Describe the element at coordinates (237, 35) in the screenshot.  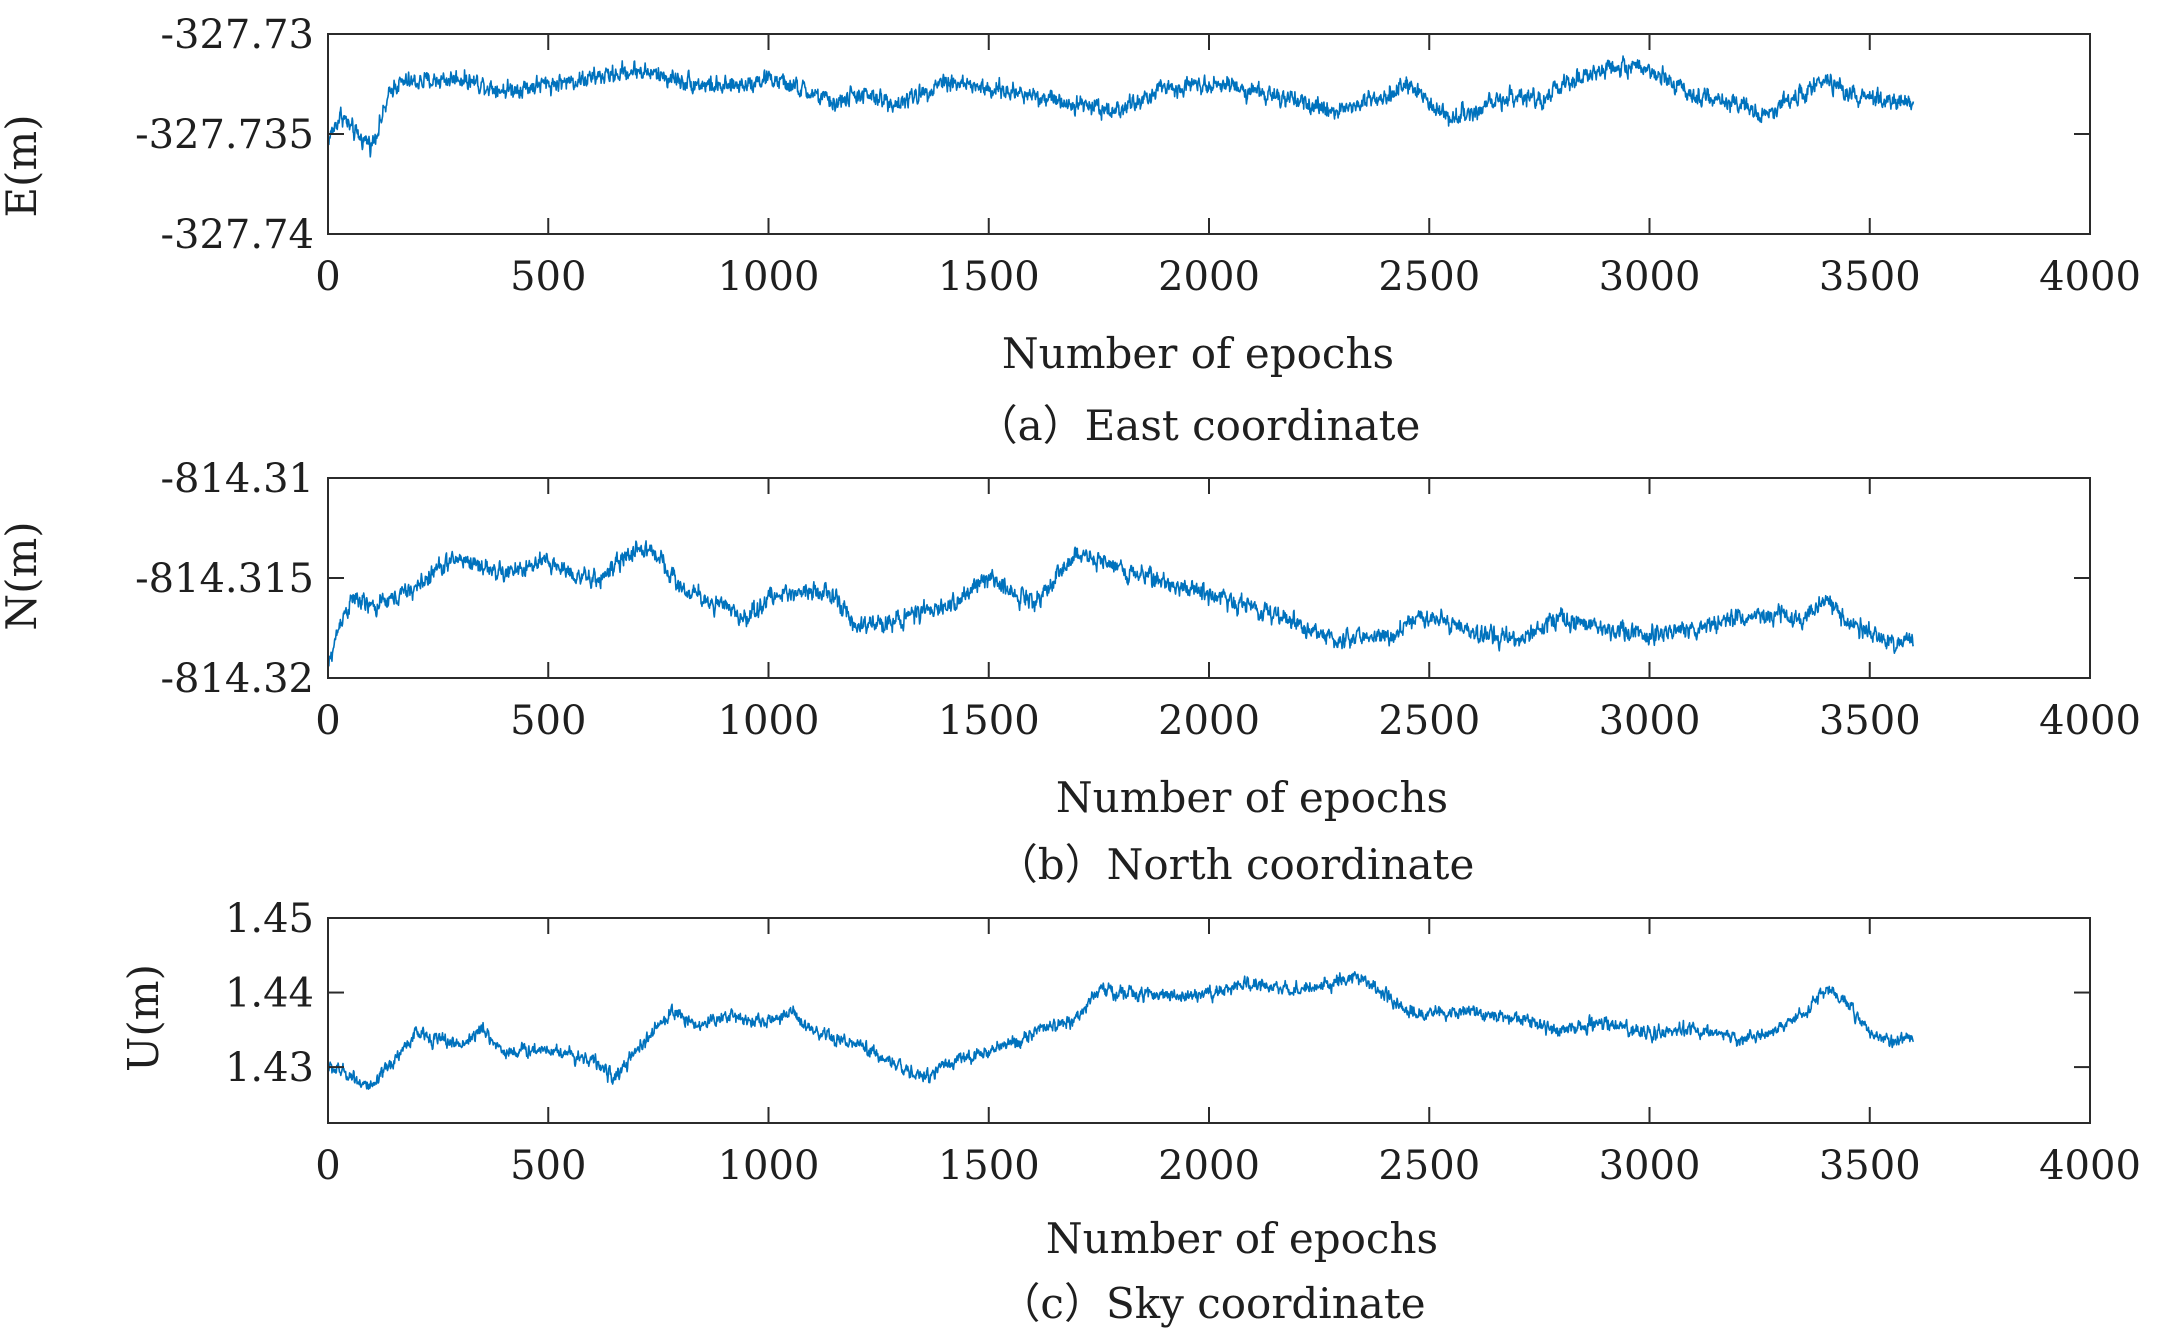
I see `y-tick-label: -327.73` at that location.